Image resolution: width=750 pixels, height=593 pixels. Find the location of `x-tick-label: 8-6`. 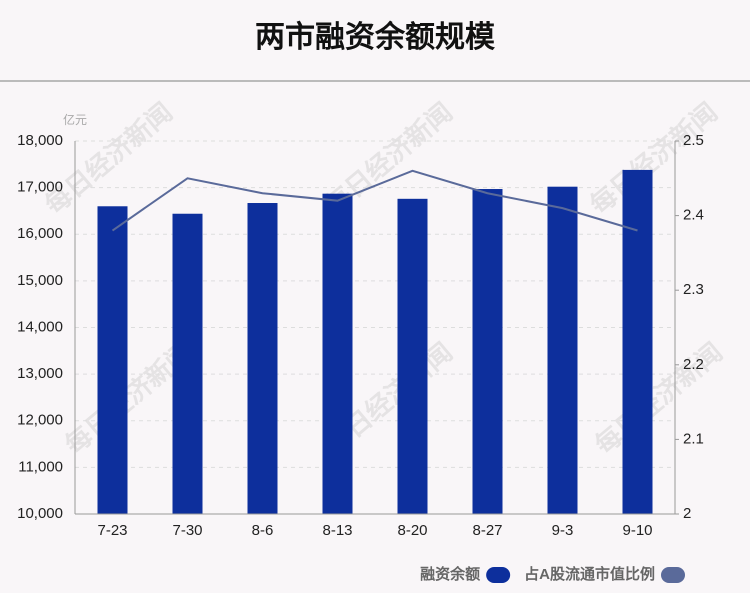

x-tick-label: 8-6 is located at coordinates (263, 530).